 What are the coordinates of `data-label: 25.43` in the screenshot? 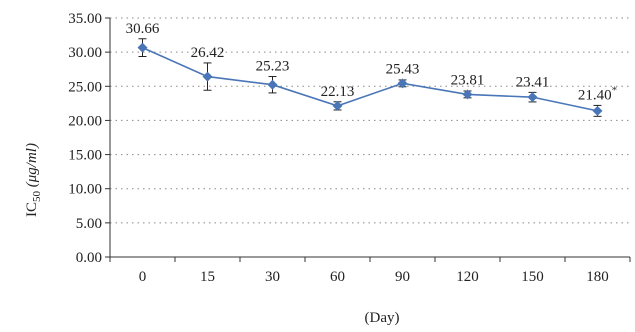 It's located at (403, 69).